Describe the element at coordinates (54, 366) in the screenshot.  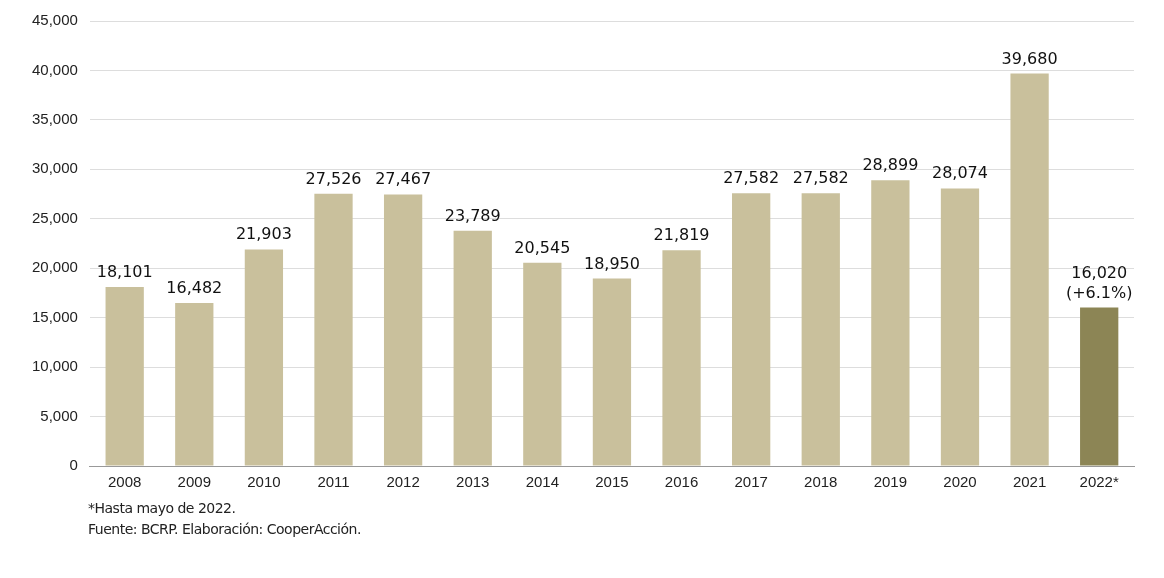
I see `y-tick-label: 10,000` at that location.